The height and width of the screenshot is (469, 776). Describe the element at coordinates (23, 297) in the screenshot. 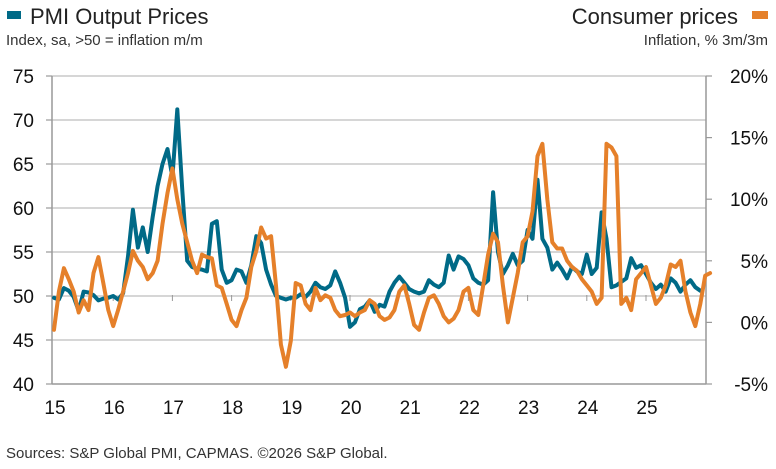

I see `left-axis-tick-label: 50` at that location.